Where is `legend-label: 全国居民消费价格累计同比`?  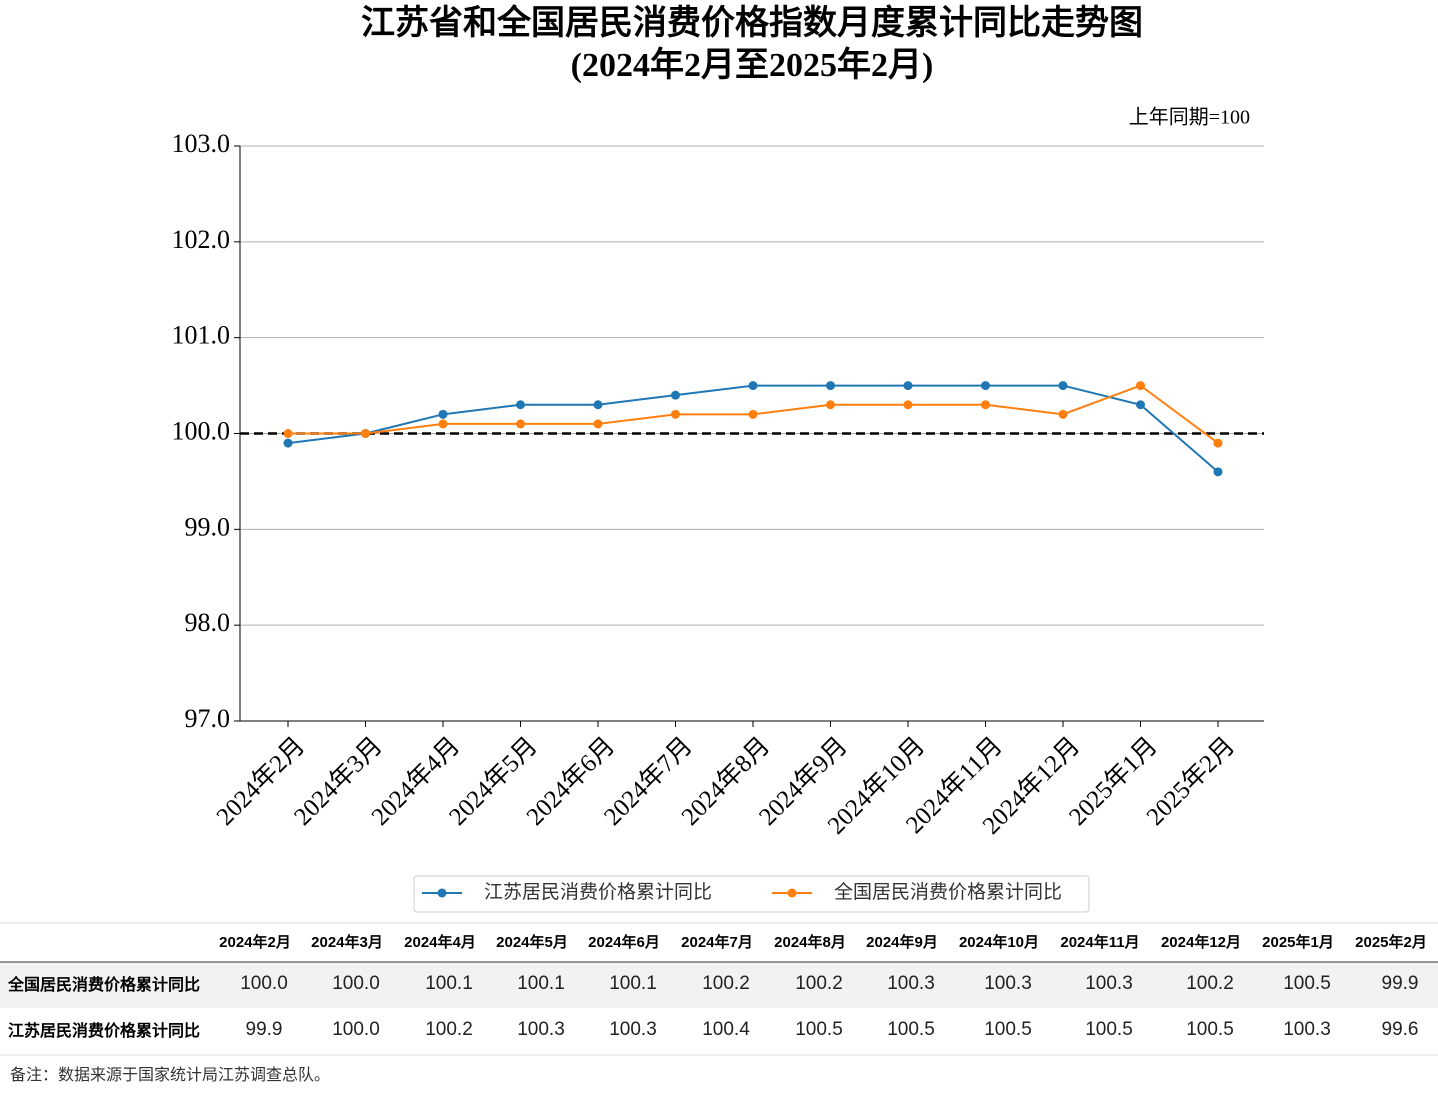 legend-label: 全国居民消费价格累计同比 is located at coordinates (948, 892).